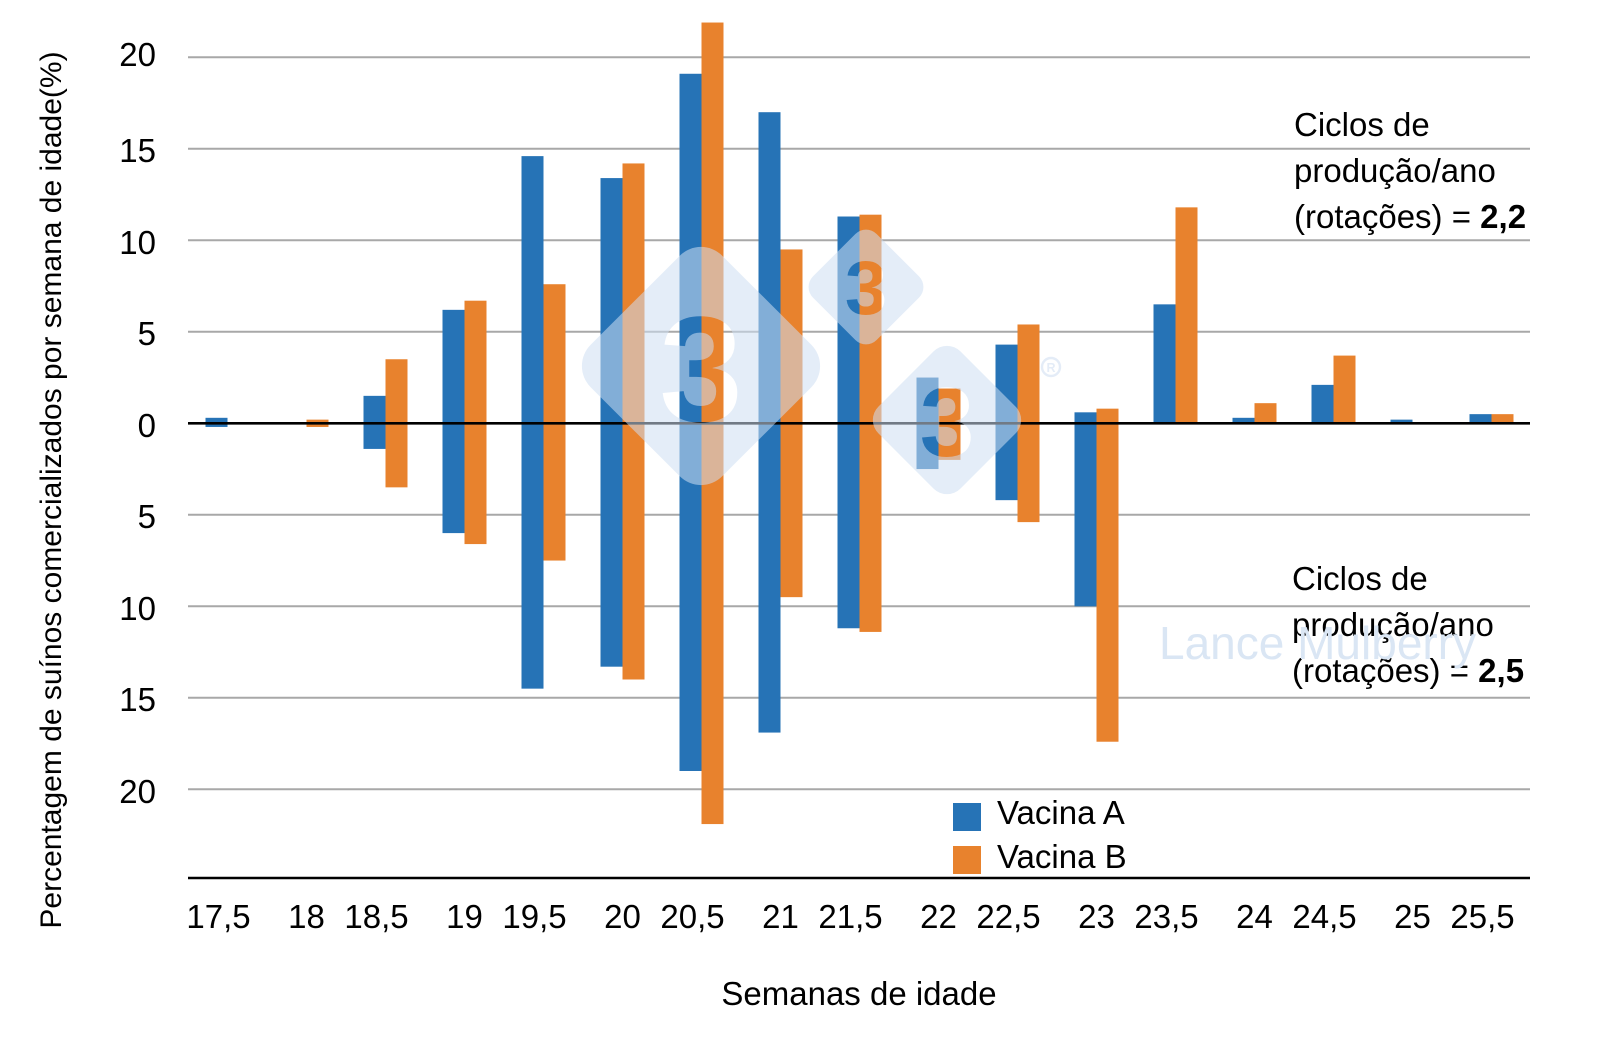 The width and height of the screenshot is (1612, 1045). Describe the element at coordinates (1412, 916) in the screenshot. I see `x-tick-label-25: 25` at that location.